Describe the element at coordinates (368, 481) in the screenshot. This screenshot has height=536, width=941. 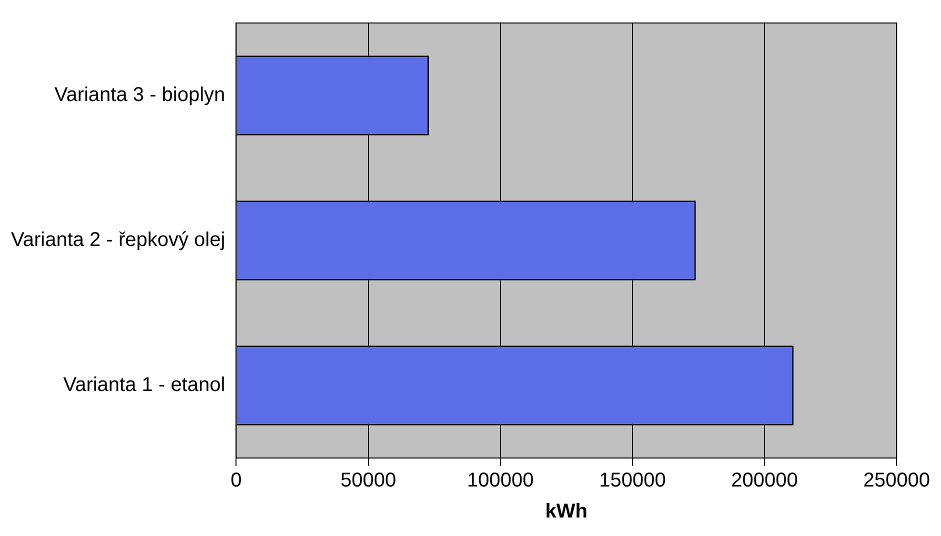
I see `x-tick-label: 50000` at that location.